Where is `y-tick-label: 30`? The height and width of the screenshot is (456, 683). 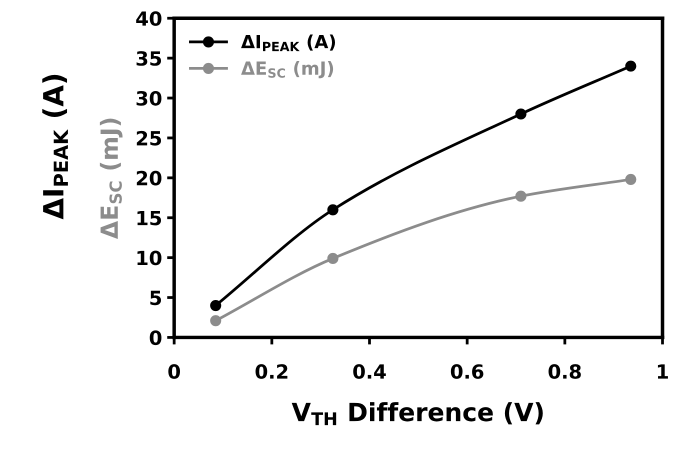
y-tick-label: 30 is located at coordinates (149, 98).